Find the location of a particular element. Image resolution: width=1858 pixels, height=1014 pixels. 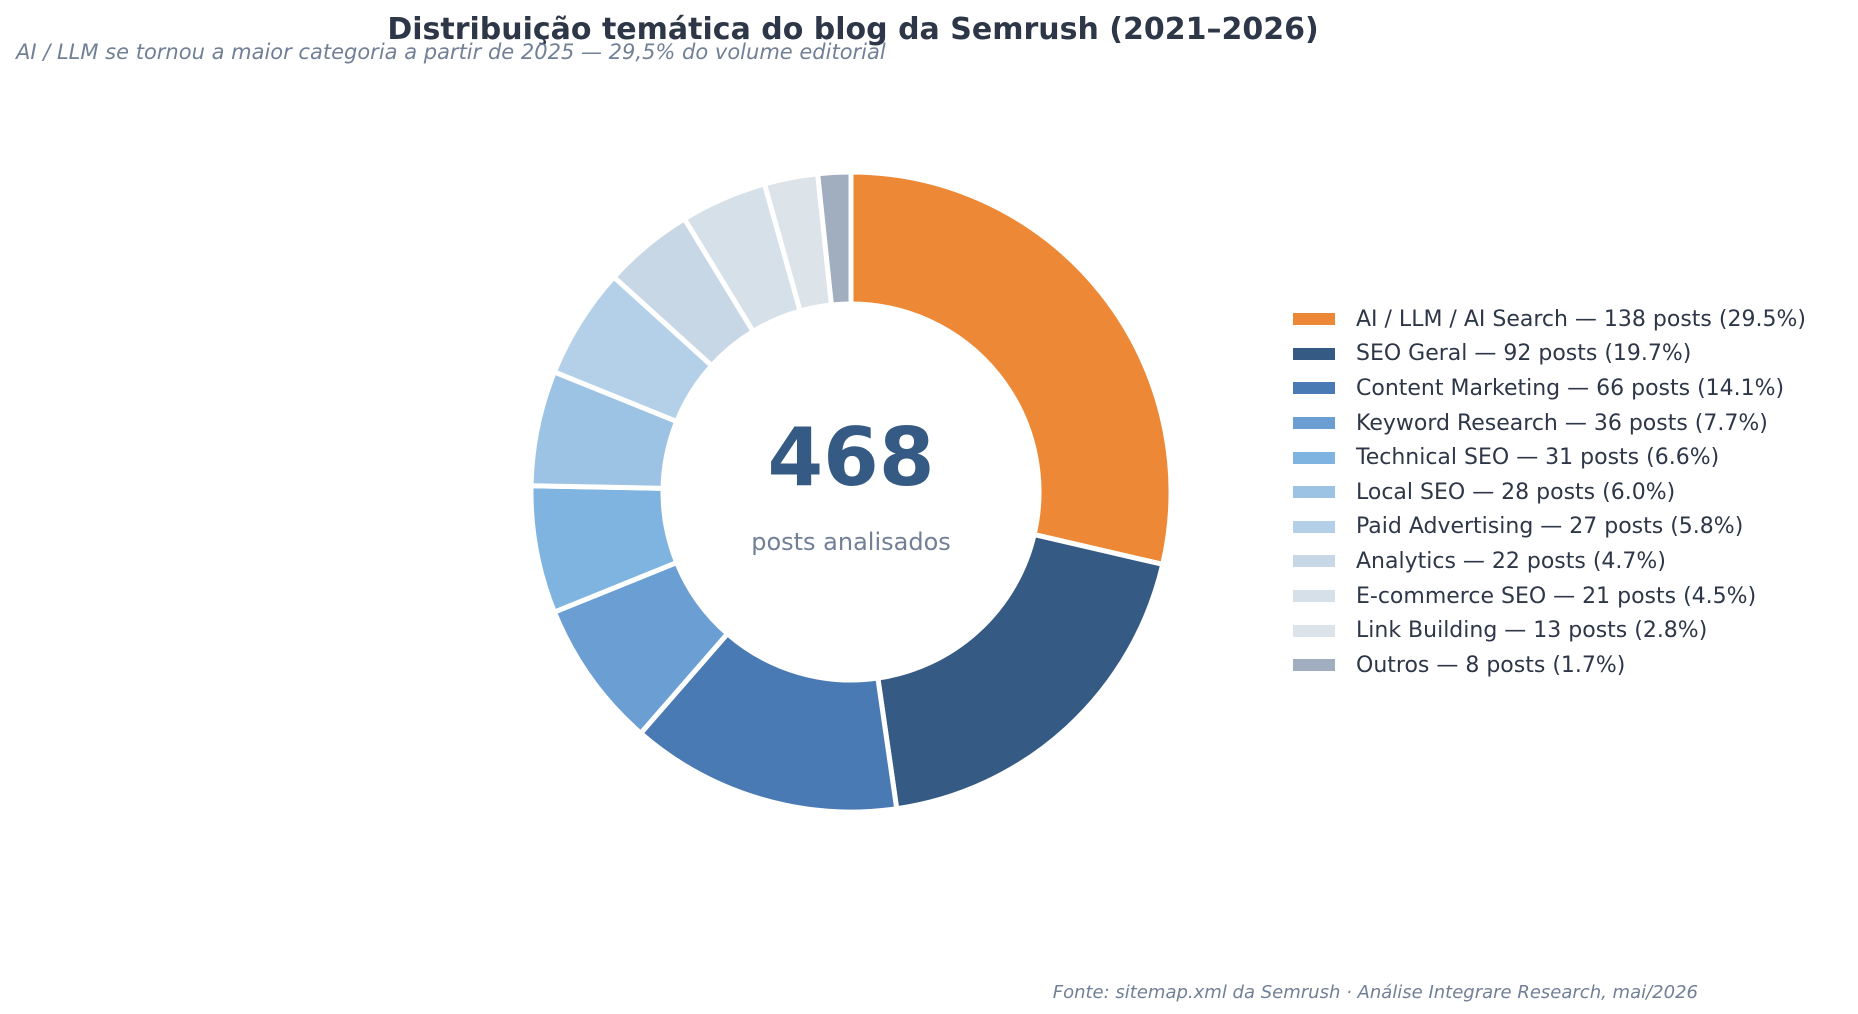

legend-item: Link Building — 13 posts (2.8%) is located at coordinates (1549, 630).